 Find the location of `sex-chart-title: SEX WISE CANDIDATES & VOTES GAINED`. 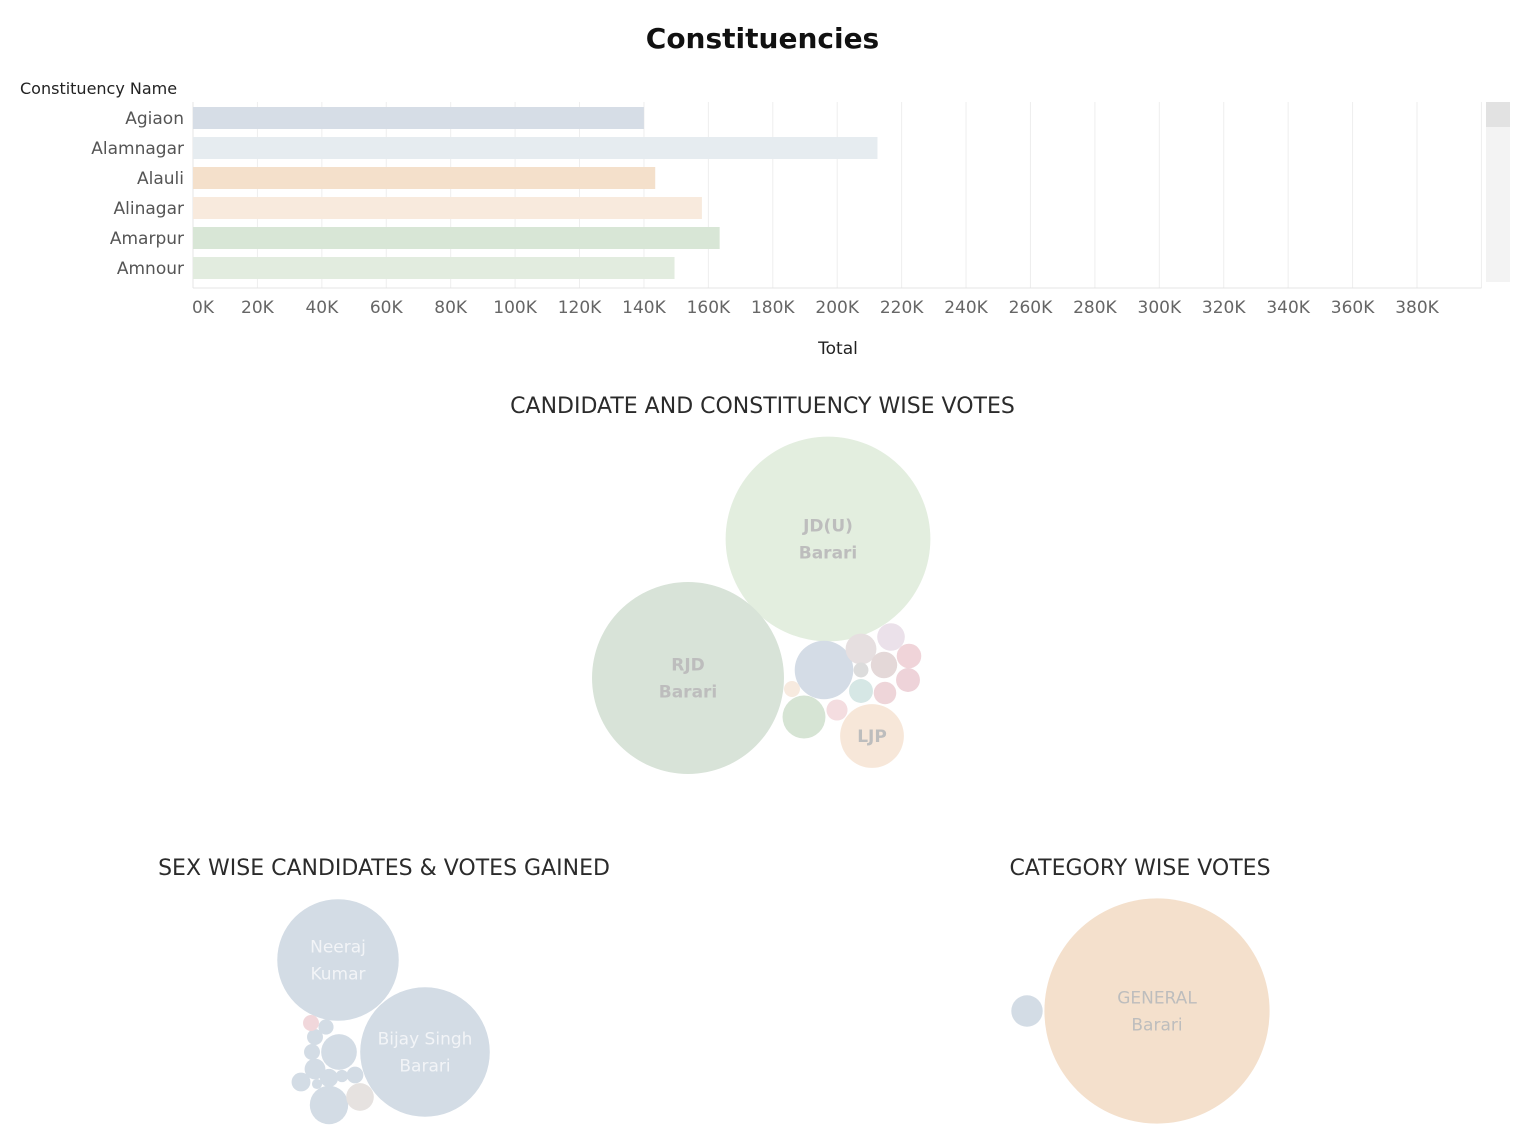

sex-chart-title: SEX WISE CANDIDATES & VOTES GAINED is located at coordinates (384, 868).